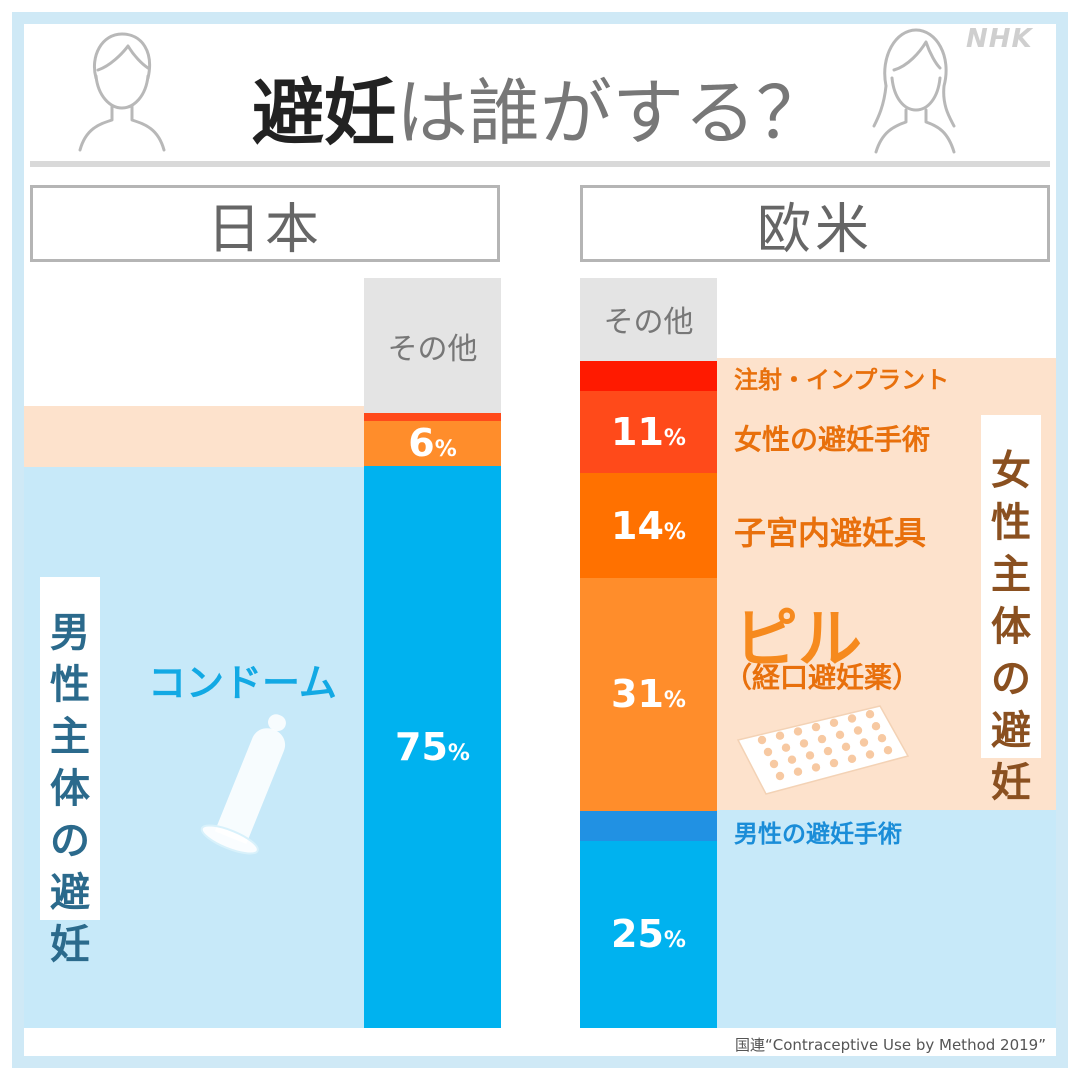  I want to click on segment-value: 25, so click(637, 934).